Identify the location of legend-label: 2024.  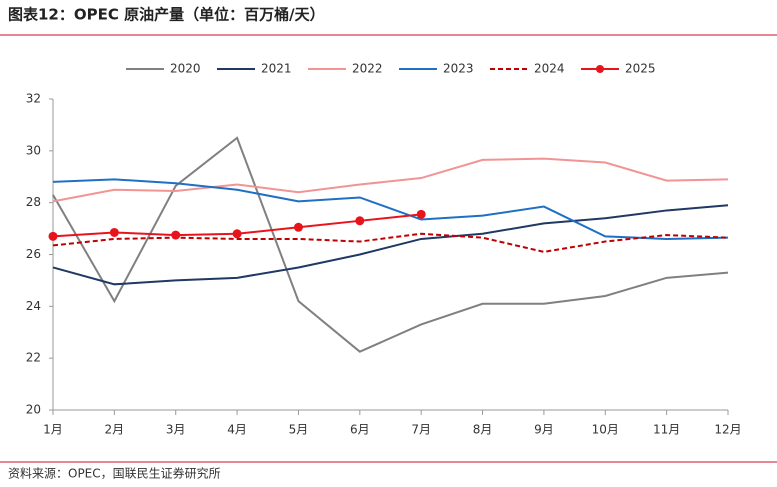
(549, 69).